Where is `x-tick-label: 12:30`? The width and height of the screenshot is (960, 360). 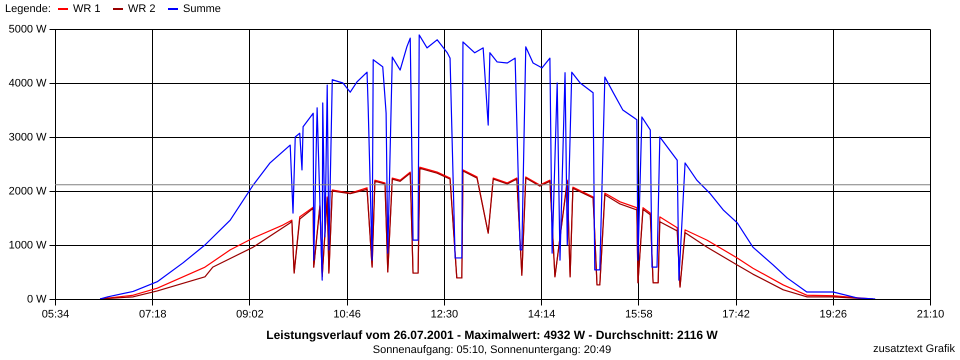 x-tick-label: 12:30 is located at coordinates (444, 314).